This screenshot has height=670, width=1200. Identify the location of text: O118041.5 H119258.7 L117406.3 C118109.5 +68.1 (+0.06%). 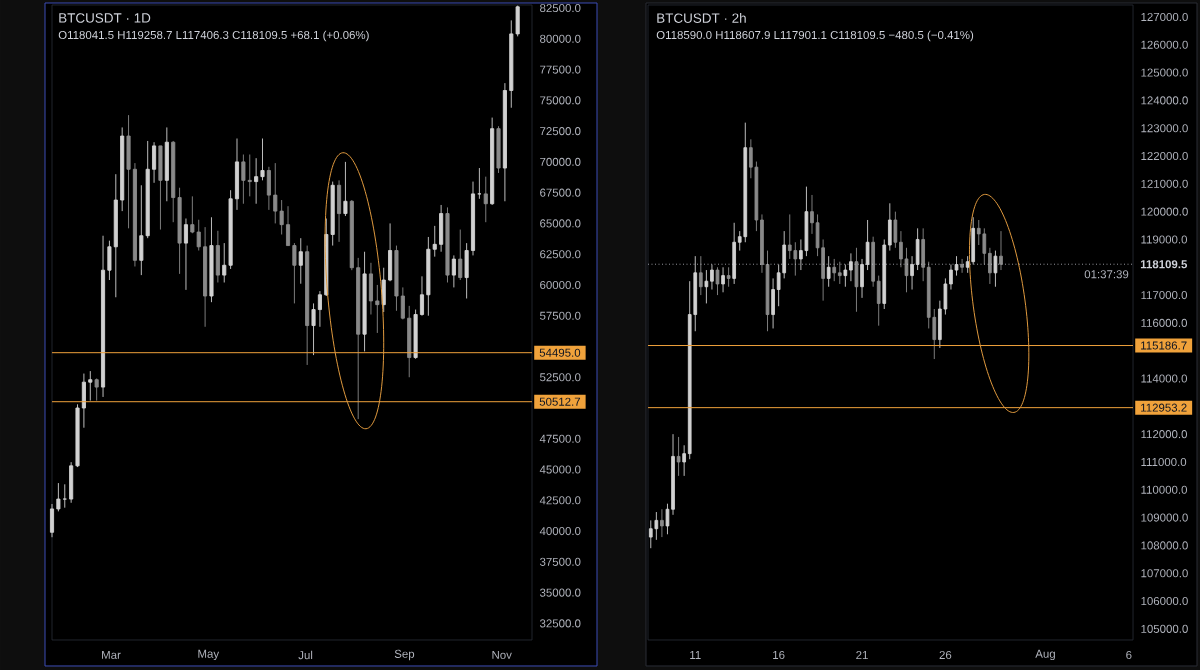
(213, 36).